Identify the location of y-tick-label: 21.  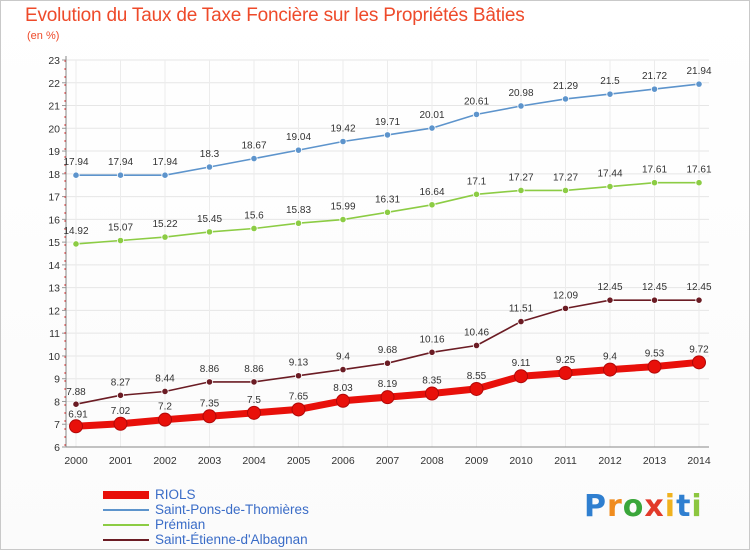
(54, 107).